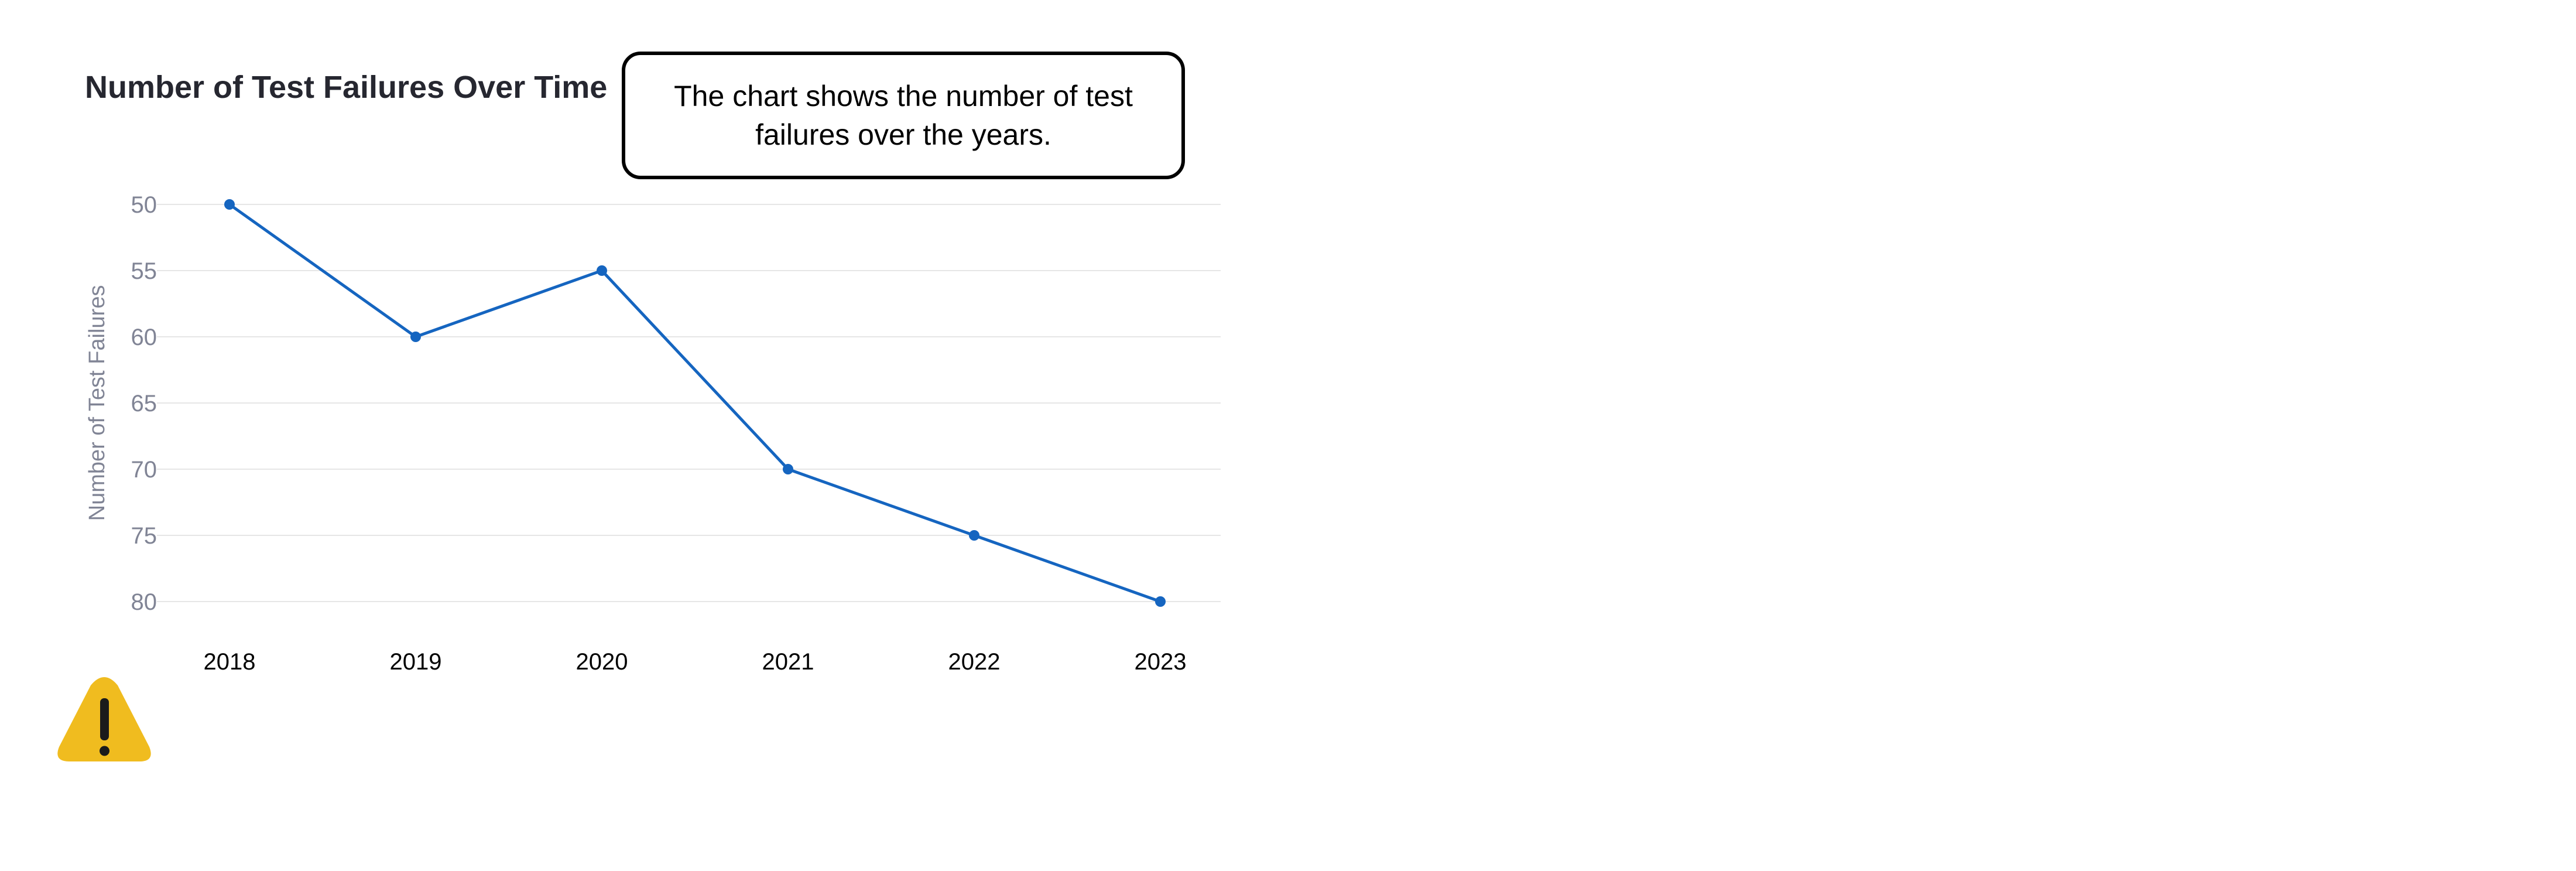 The image size is (2576, 871). Describe the element at coordinates (230, 662) in the screenshot. I see `x-tick-label: 2018` at that location.